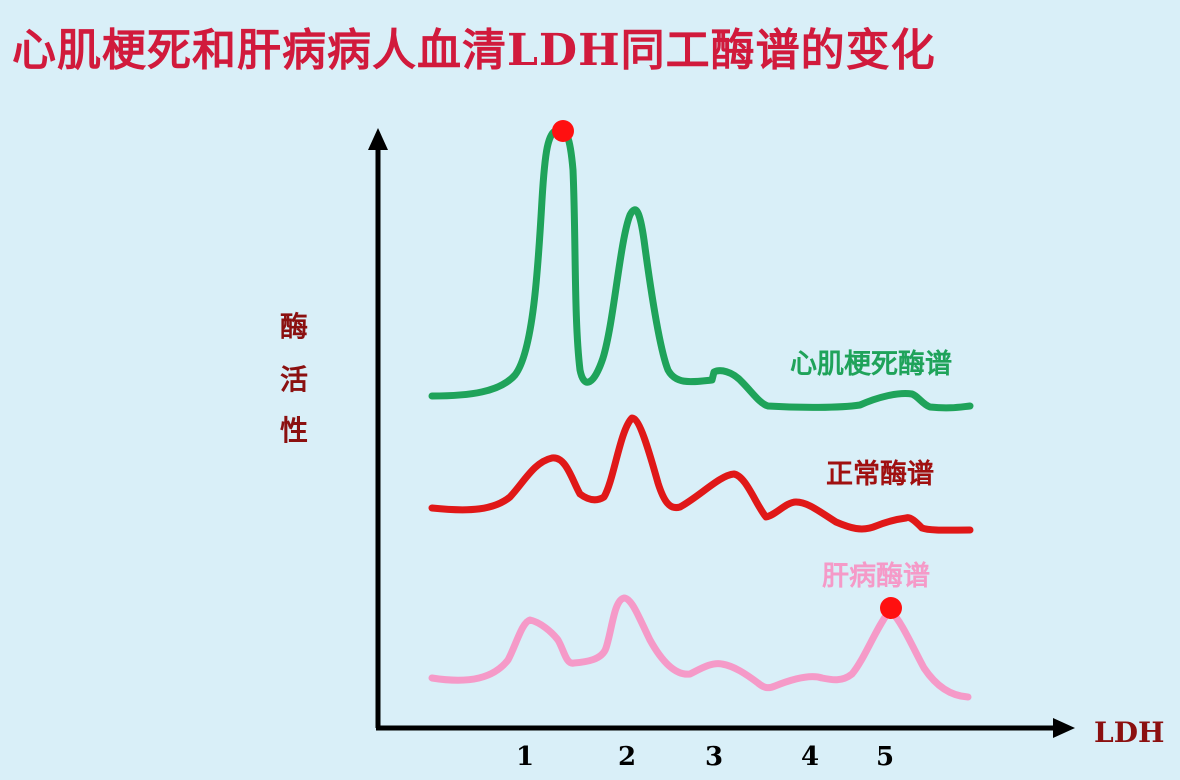 This screenshot has height=780, width=1180. I want to click on x-axis-arrow, so click(1064, 728).